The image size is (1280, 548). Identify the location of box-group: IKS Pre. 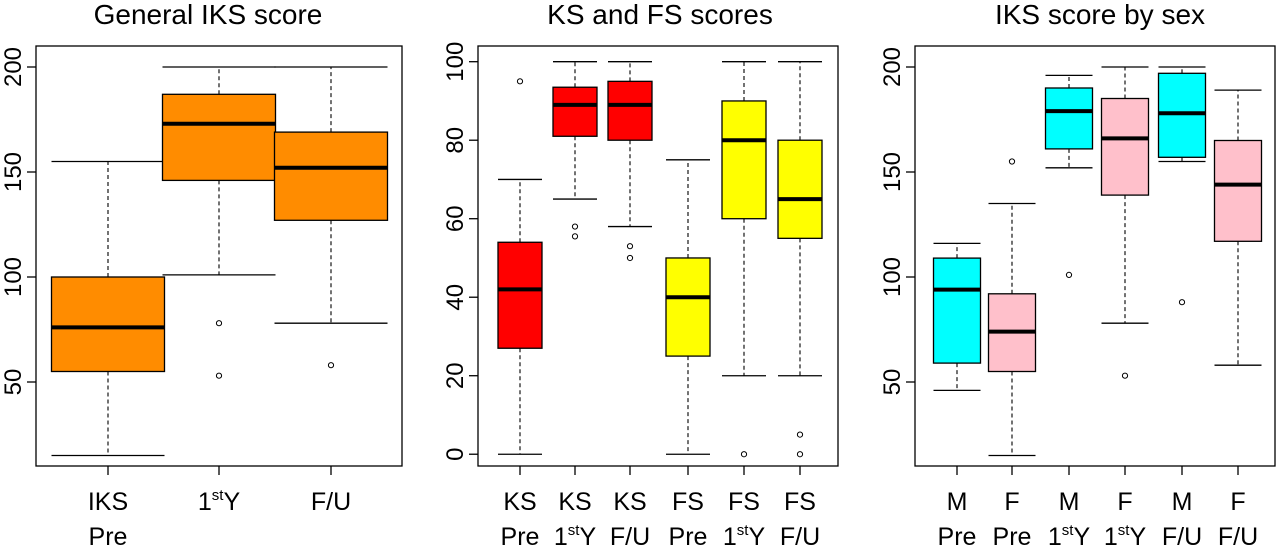
(108, 354).